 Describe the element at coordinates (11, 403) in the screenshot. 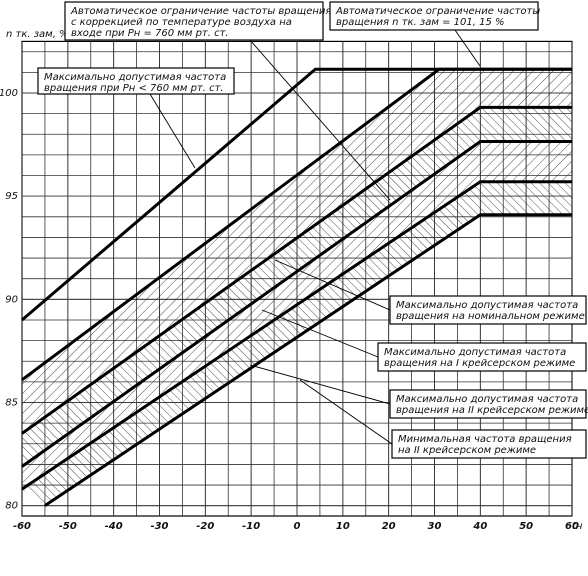

I see `y-tick-label: 85` at that location.